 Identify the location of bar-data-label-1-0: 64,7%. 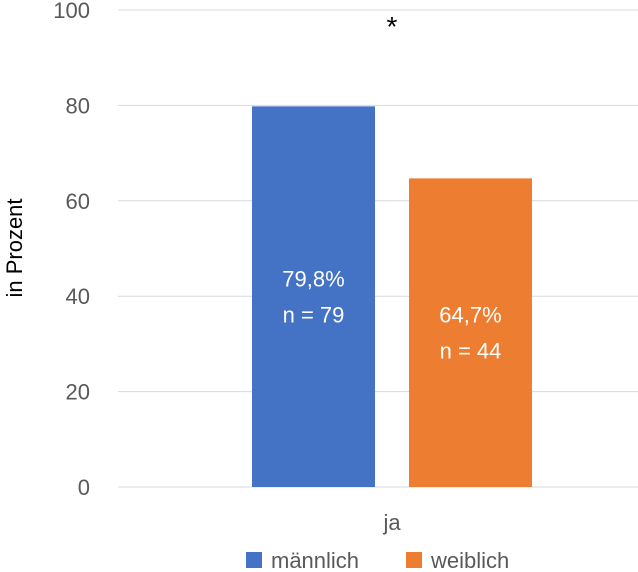
(470, 315).